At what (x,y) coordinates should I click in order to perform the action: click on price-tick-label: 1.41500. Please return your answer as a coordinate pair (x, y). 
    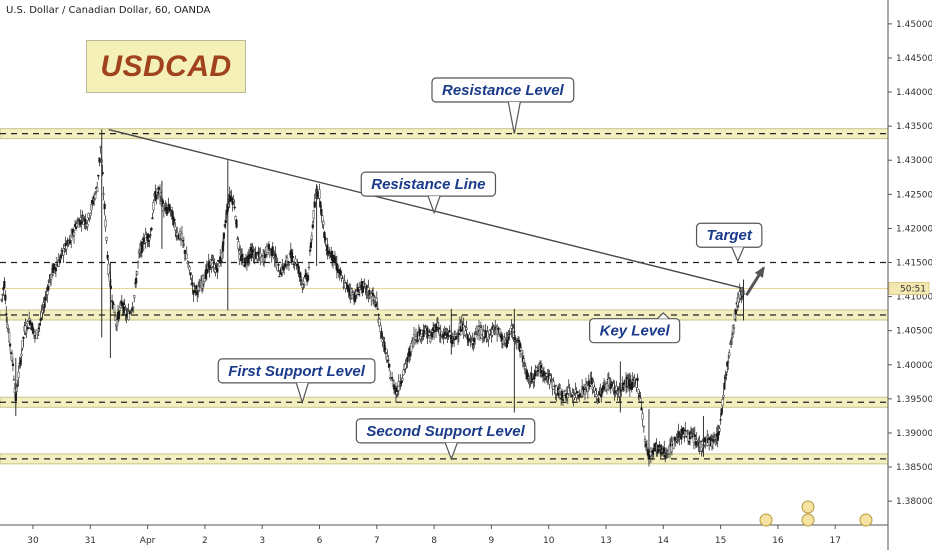
    Looking at the image, I should click on (914, 264).